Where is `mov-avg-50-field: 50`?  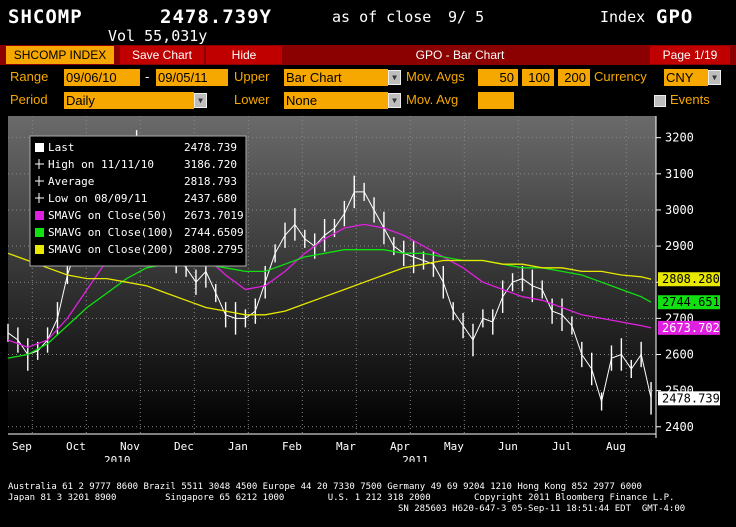
mov-avg-50-field: 50 is located at coordinates (498, 77).